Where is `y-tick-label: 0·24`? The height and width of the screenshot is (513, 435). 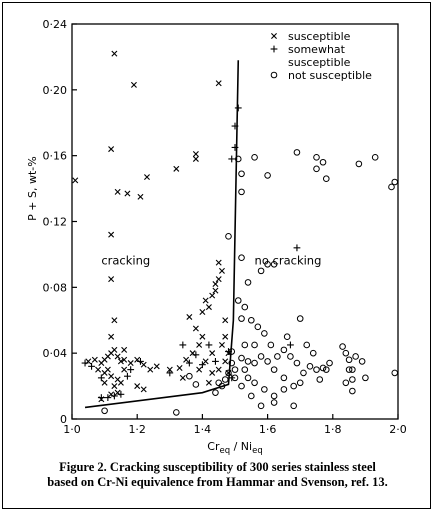
y-tick-label: 0·24 is located at coordinates (55, 24).